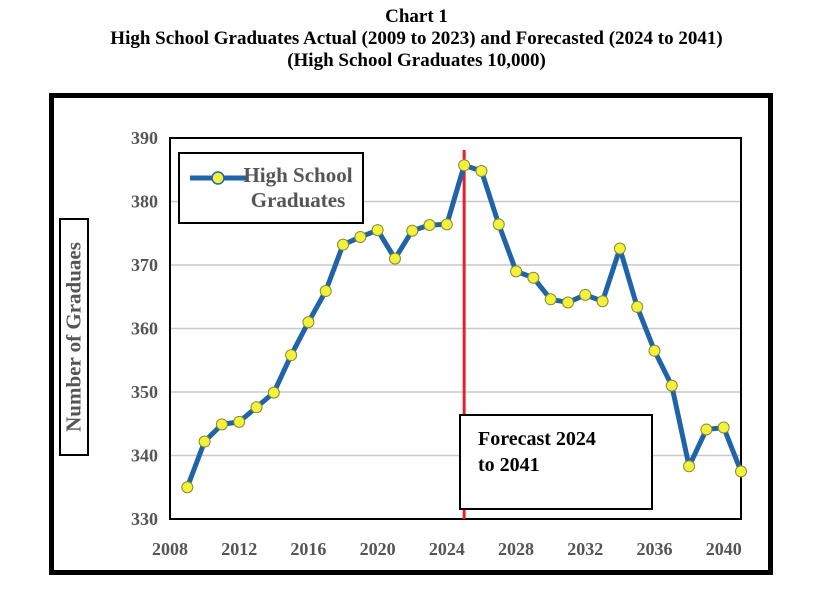 This screenshot has width=833, height=607. I want to click on chart-title: Chart 1, so click(416, 16).